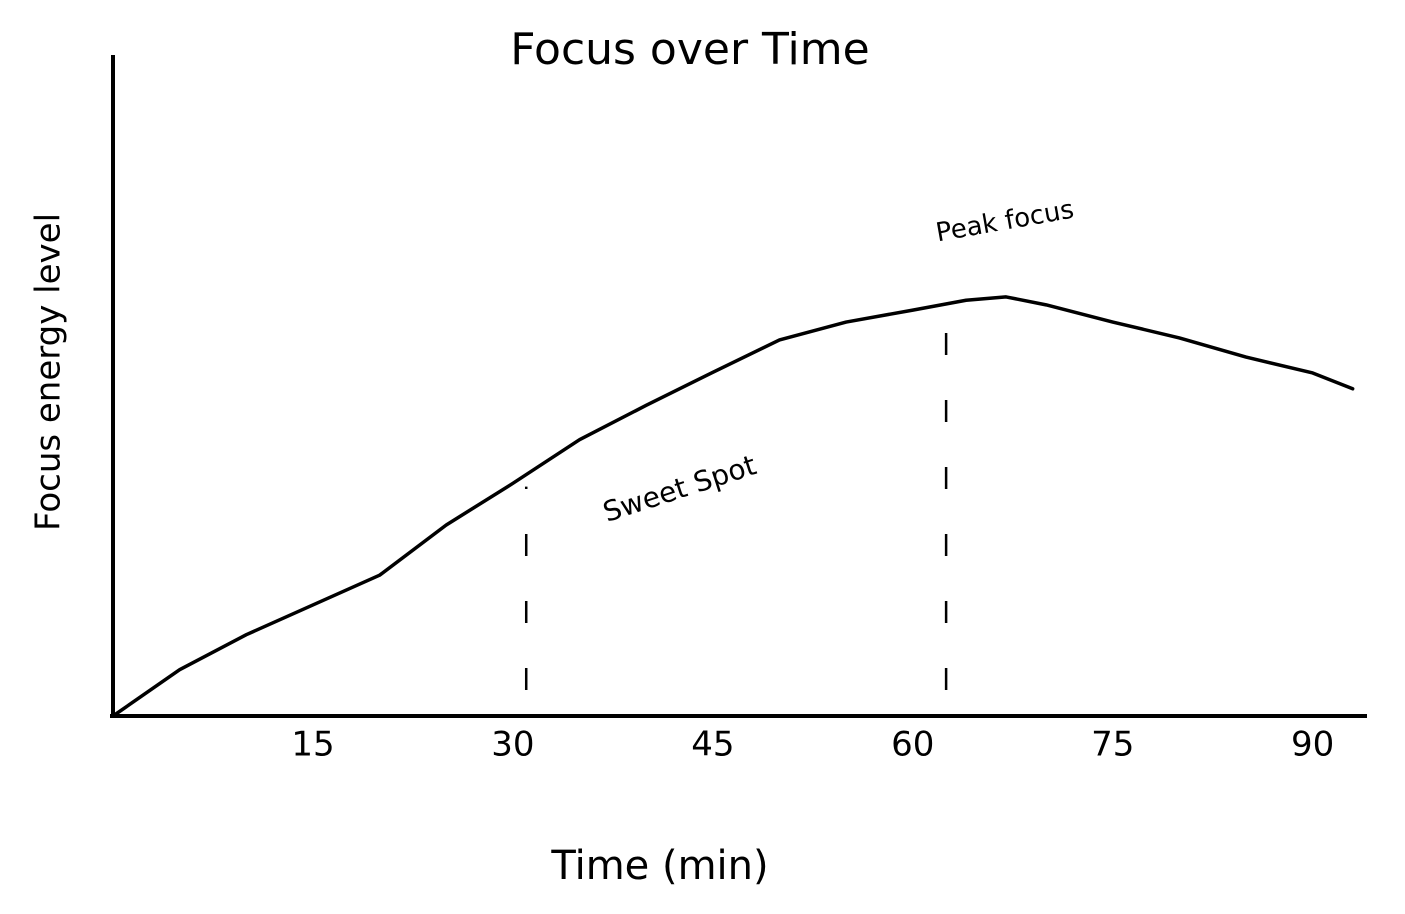  I want to click on chart-title: Focus over Time, so click(689, 49).